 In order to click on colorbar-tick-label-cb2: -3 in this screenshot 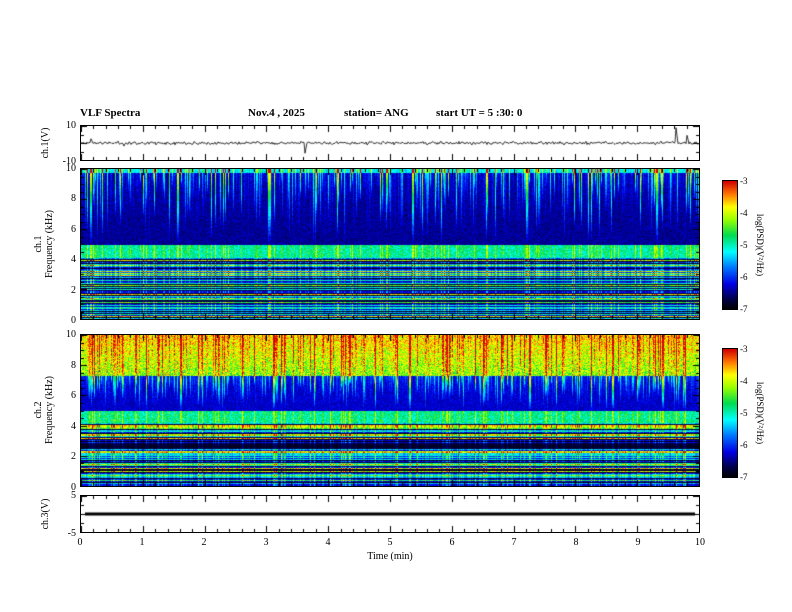, I will do `click(744, 349)`.